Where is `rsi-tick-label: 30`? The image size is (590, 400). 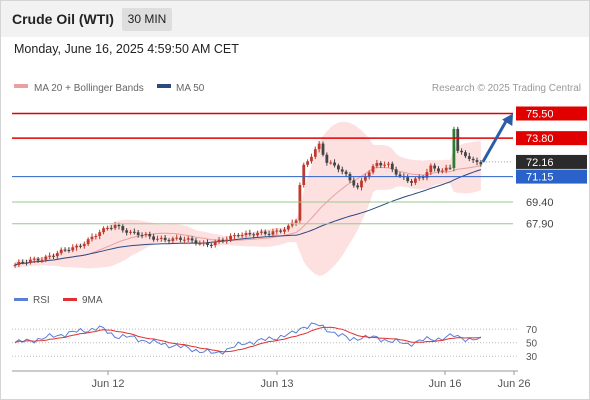 rsi-tick-label: 30 is located at coordinates (532, 357).